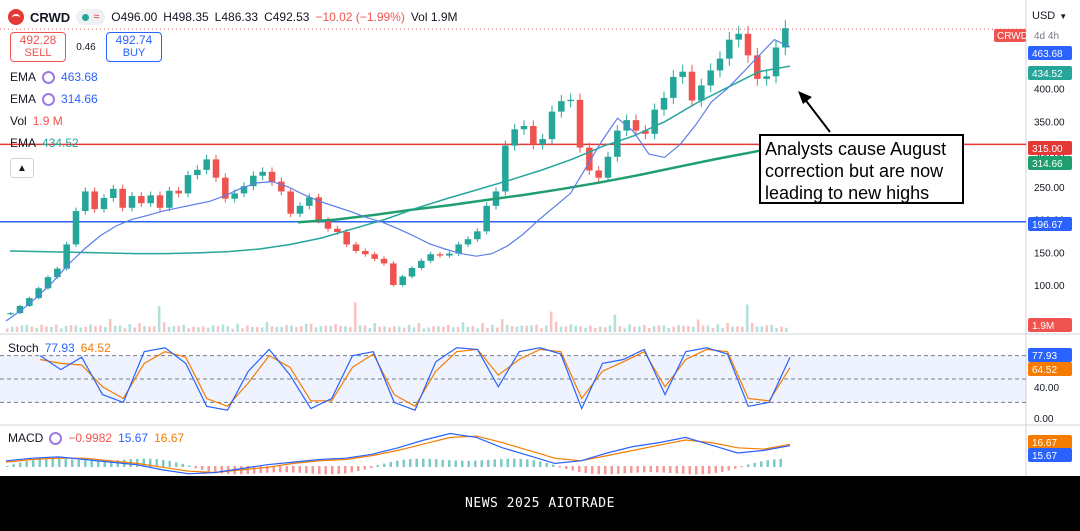 The width and height of the screenshot is (1080, 531). What do you see at coordinates (79, 99) in the screenshot?
I see `indicator-value: 314.66` at bounding box center [79, 99].